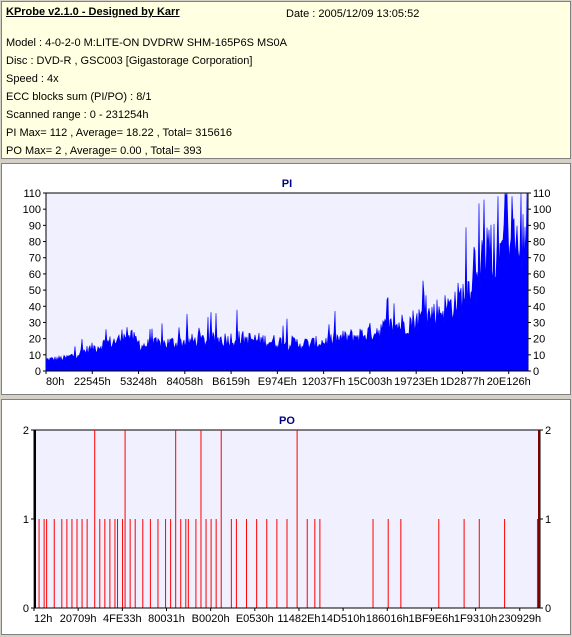 This screenshot has height=637, width=572. What do you see at coordinates (343, 619) in the screenshot?
I see `x-tick-label: 14D510h` at bounding box center [343, 619].